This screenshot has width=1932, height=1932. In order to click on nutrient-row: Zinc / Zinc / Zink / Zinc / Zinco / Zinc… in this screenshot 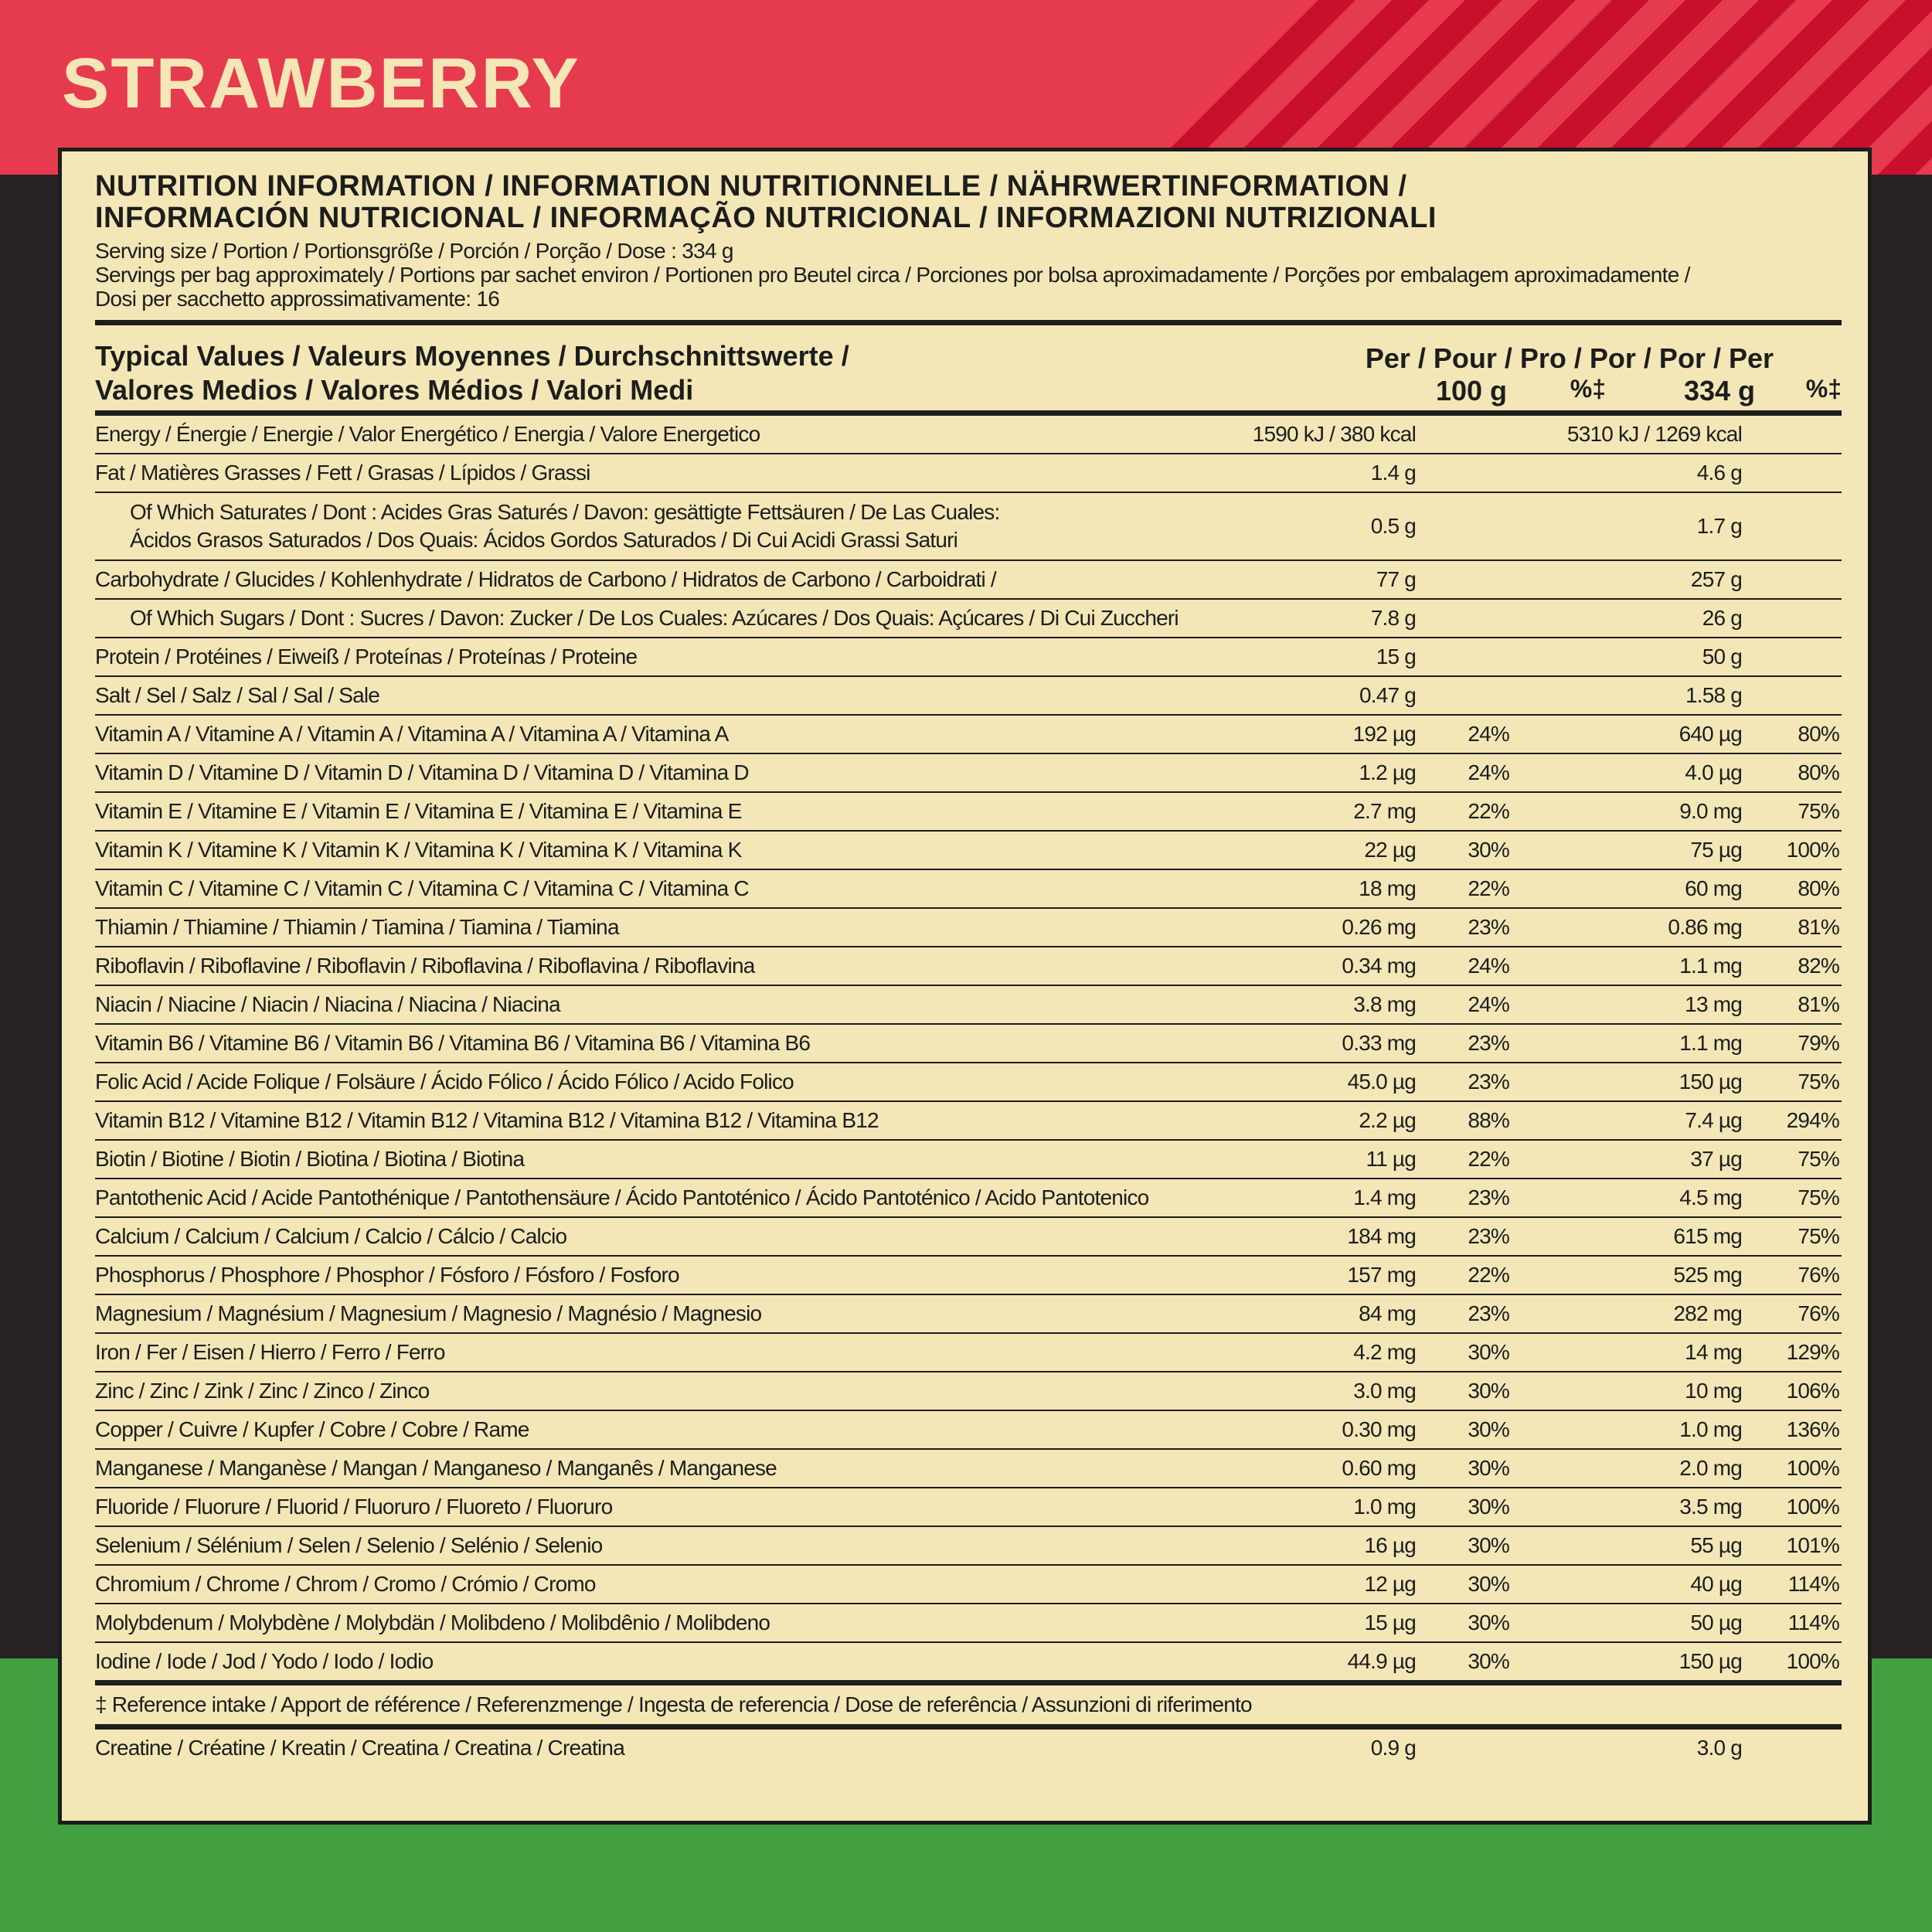, I will do `click(969, 1391)`.